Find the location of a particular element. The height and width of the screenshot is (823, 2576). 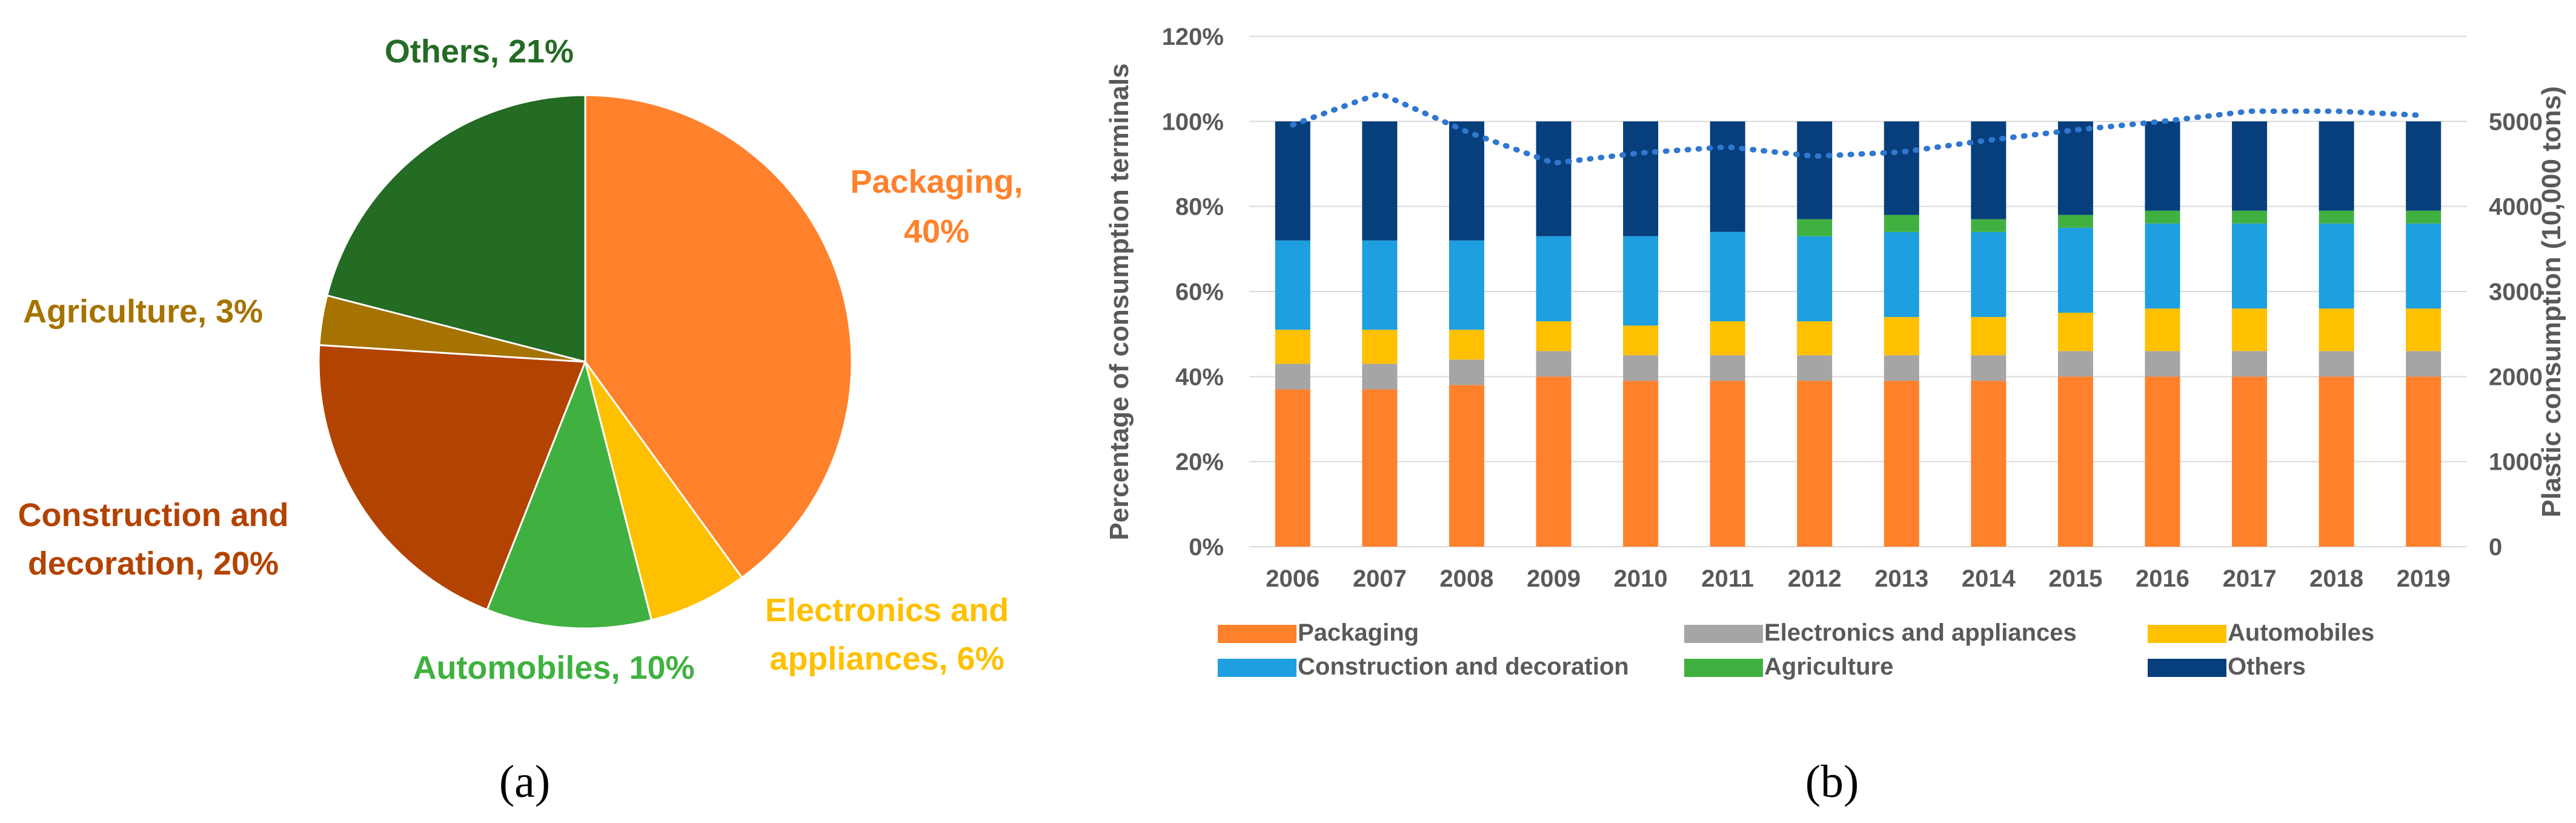

bar-electronics-and-appliances-2018 is located at coordinates (2336, 364).